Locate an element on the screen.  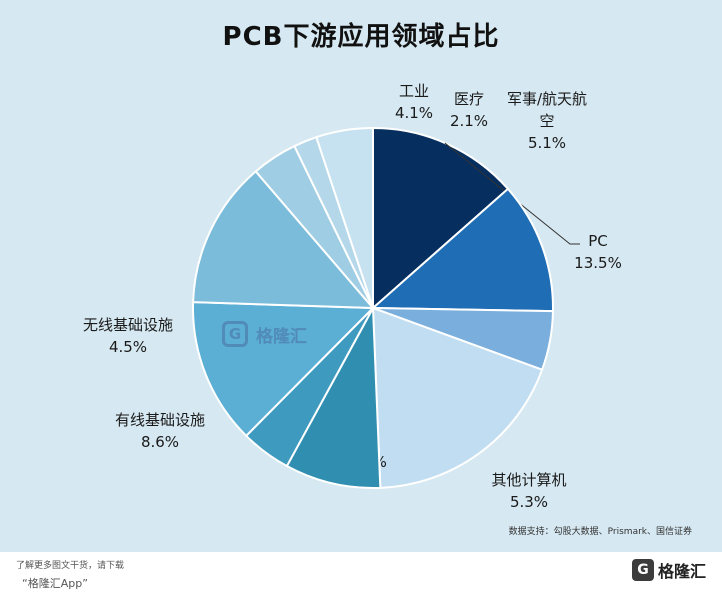
pie-slice-value-9: 2.1% is located at coordinates (469, 121).